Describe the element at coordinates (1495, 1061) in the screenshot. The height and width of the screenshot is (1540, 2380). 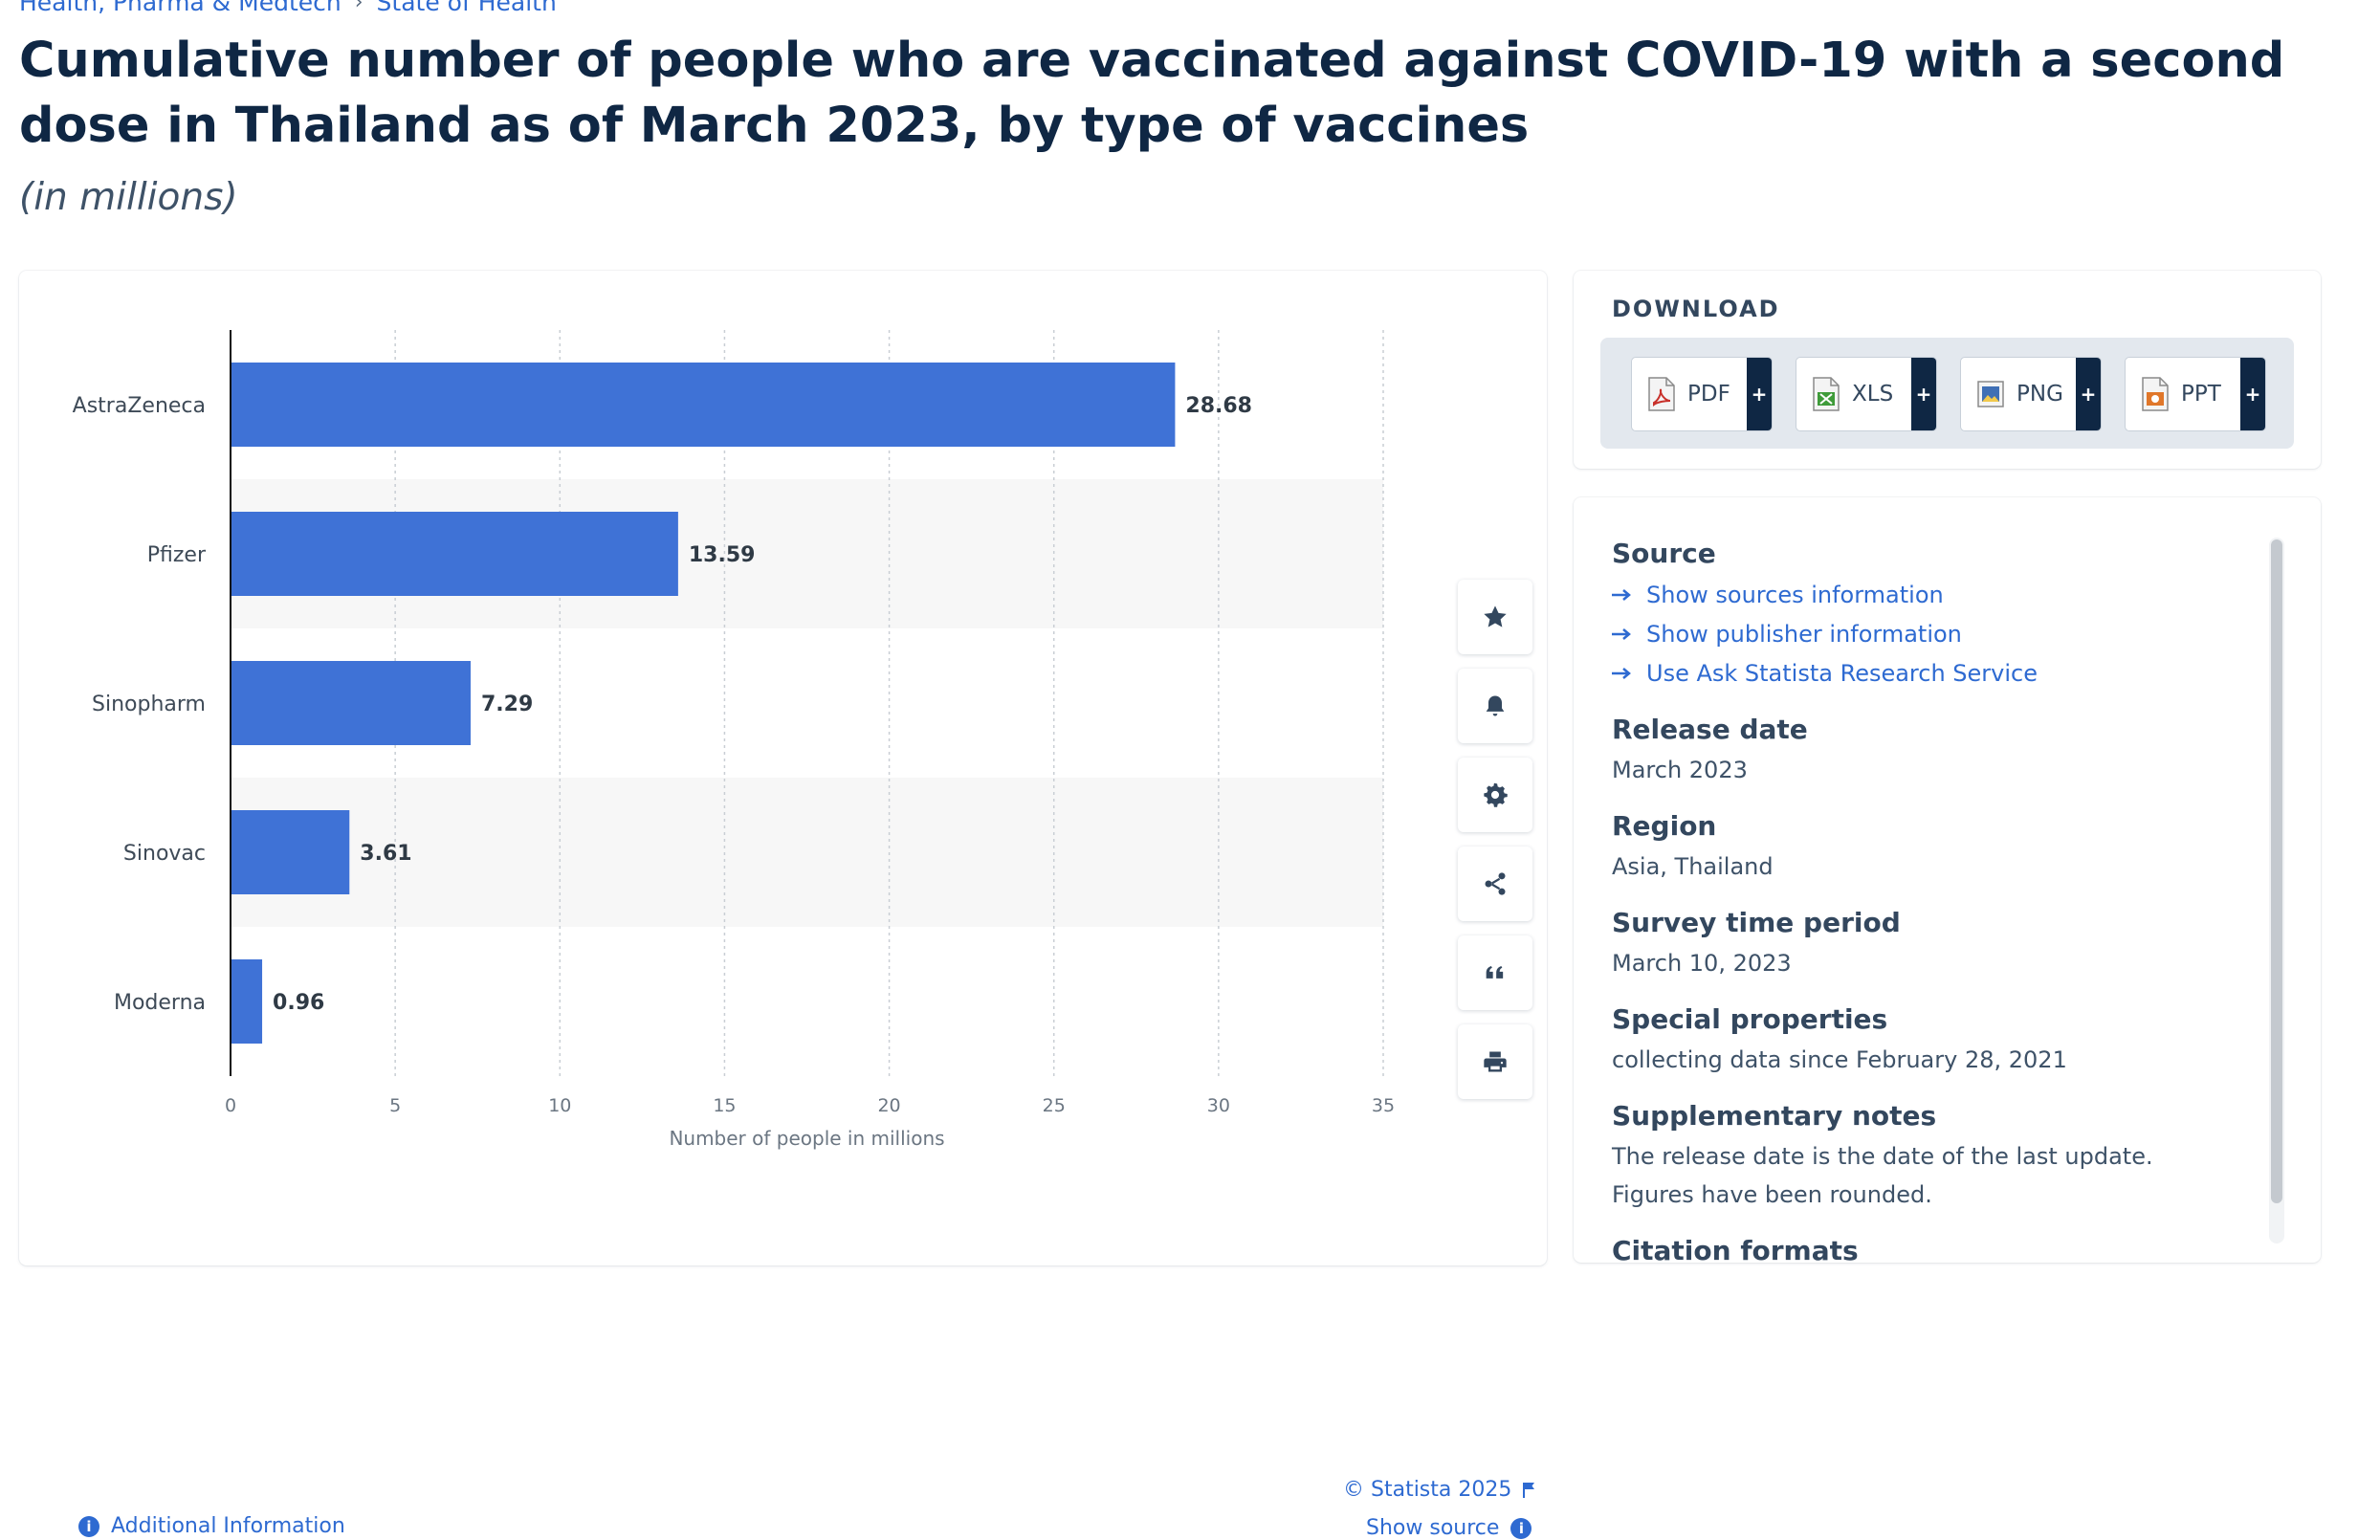
I see `print-button` at that location.